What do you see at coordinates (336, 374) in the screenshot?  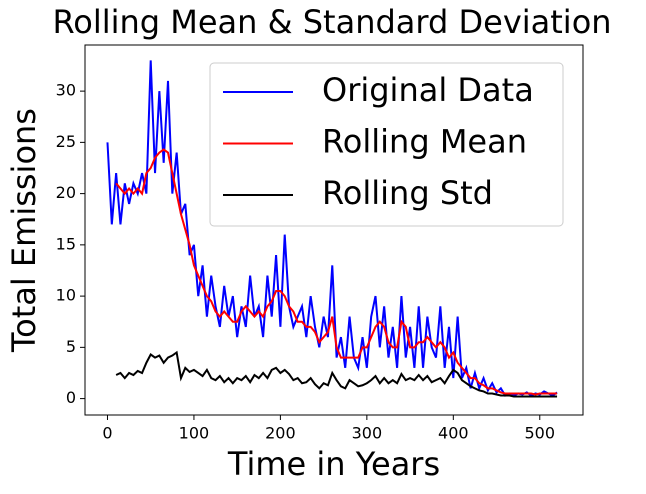 I see `data-line` at bounding box center [336, 374].